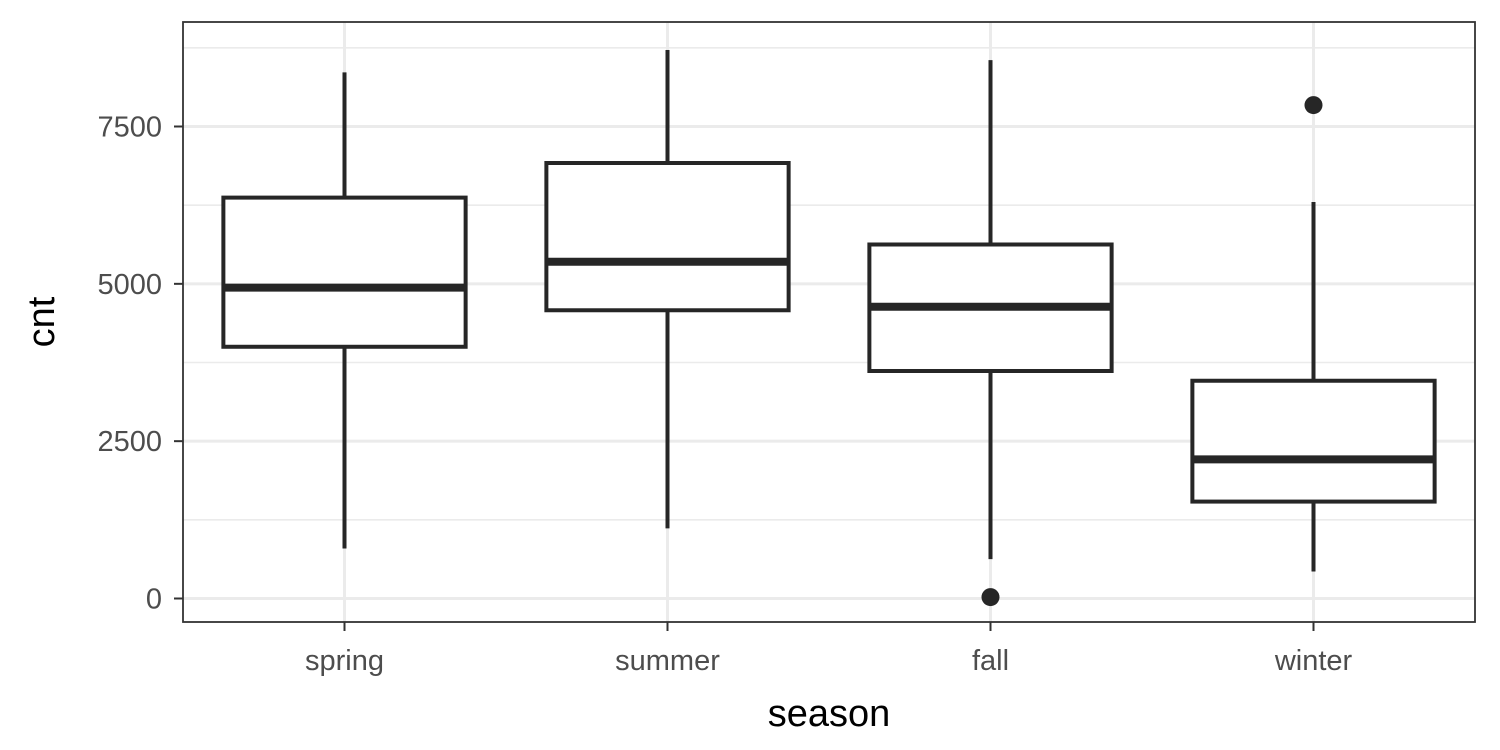 The image size is (1500, 750). What do you see at coordinates (344, 661) in the screenshot?
I see `x-tick-label-spring: spring` at bounding box center [344, 661].